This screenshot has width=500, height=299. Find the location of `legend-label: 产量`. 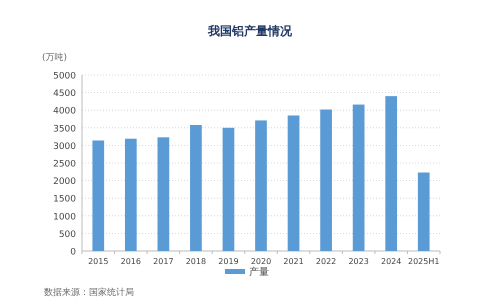

legend-label: 产量 is located at coordinates (259, 272).